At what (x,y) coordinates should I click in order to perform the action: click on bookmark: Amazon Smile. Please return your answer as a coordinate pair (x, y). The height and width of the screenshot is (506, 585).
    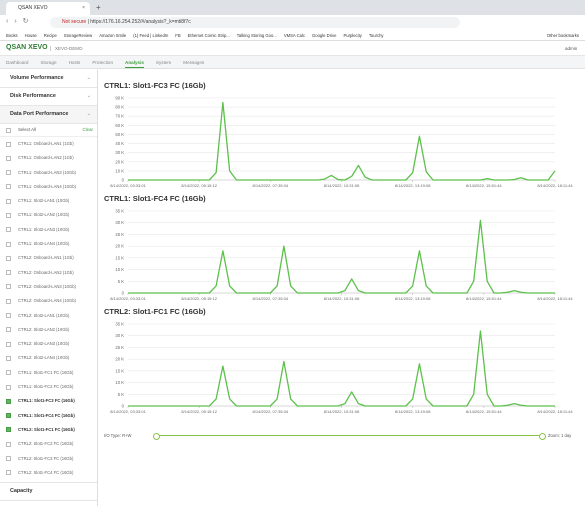
    Looking at the image, I should click on (113, 35).